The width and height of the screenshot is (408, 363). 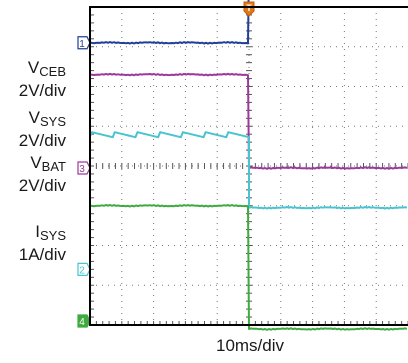 What do you see at coordinates (42, 140) in the screenshot?
I see `label-vsys-scale: 2V/div` at bounding box center [42, 140].